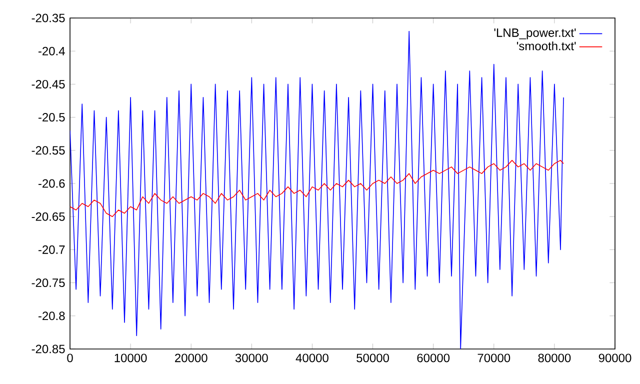  I want to click on x-tick-label: 20000, so click(191, 358).